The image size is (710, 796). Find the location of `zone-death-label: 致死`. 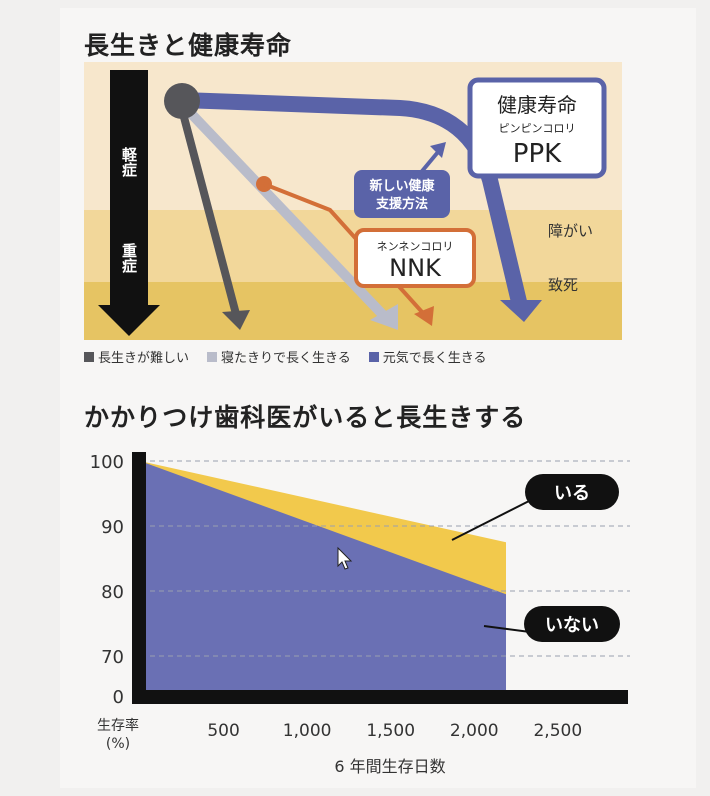

zone-death-label: 致死 is located at coordinates (563, 285).